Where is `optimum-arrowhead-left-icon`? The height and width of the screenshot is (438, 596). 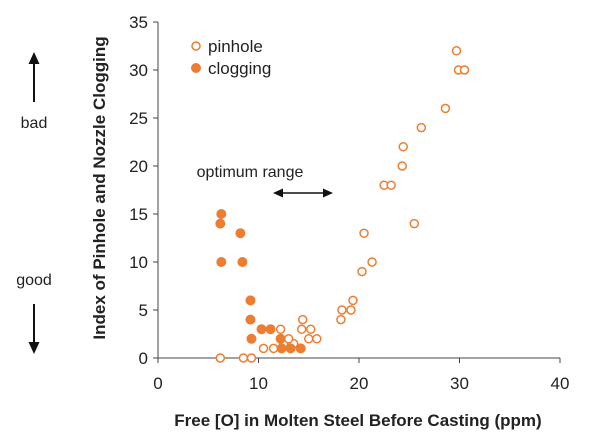
optimum-arrowhead-left-icon is located at coordinates (278, 193).